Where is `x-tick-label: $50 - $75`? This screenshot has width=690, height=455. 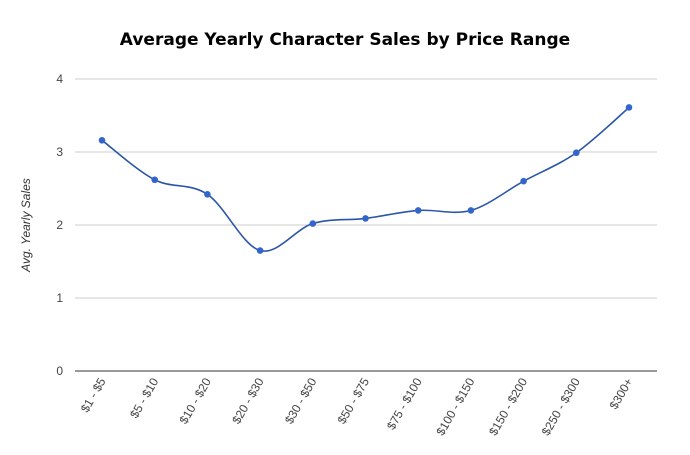
x-tick-label: $50 - $75 is located at coordinates (354, 400).